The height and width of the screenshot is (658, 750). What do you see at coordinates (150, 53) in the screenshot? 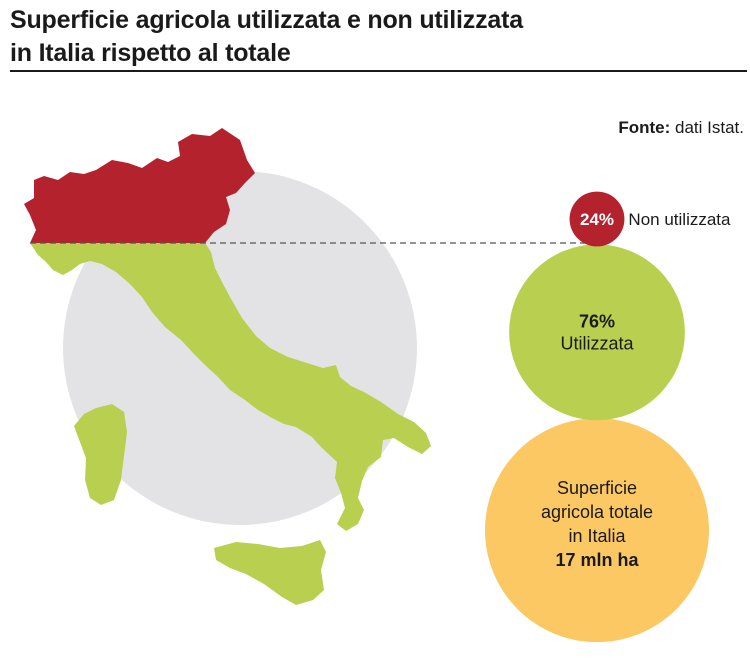
I see `chart-title-line-2: in Italia rispetto al totale` at bounding box center [150, 53].